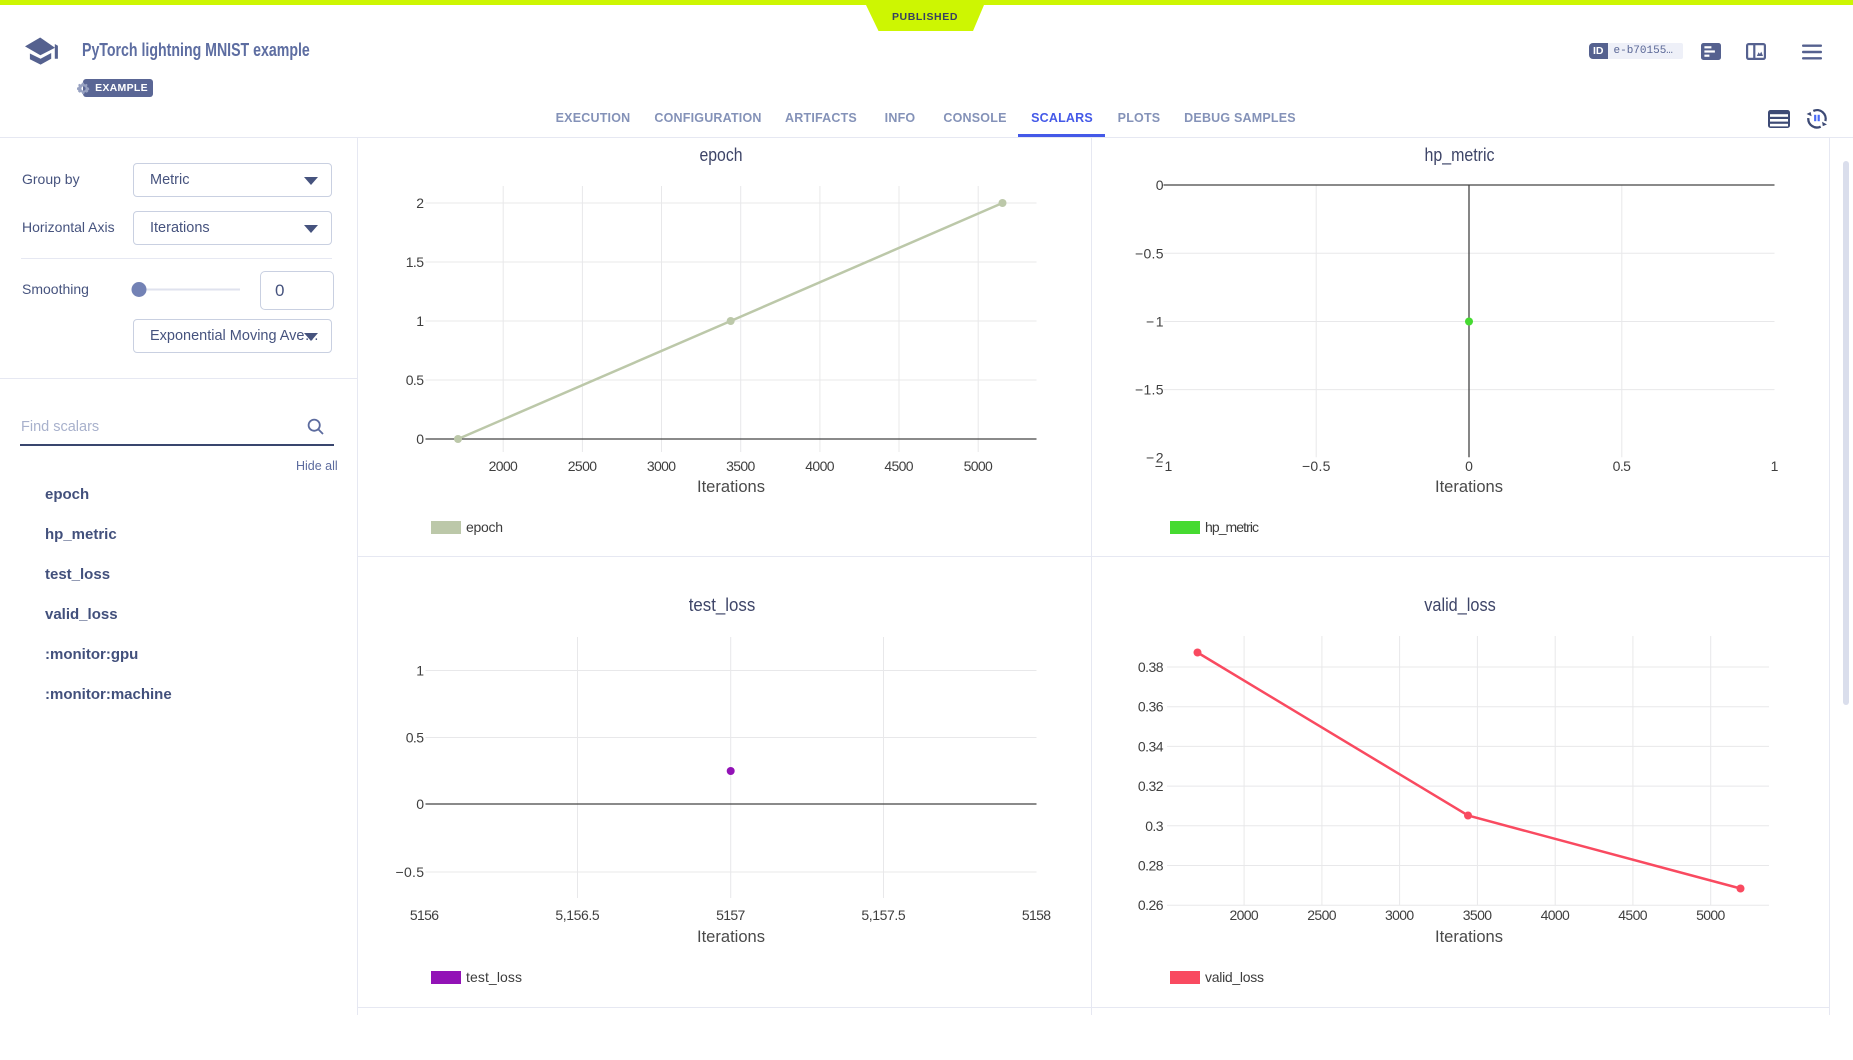 This screenshot has height=1060, width=1853. Describe the element at coordinates (1149, 390) in the screenshot. I see `svg-text: −1.5` at that location.